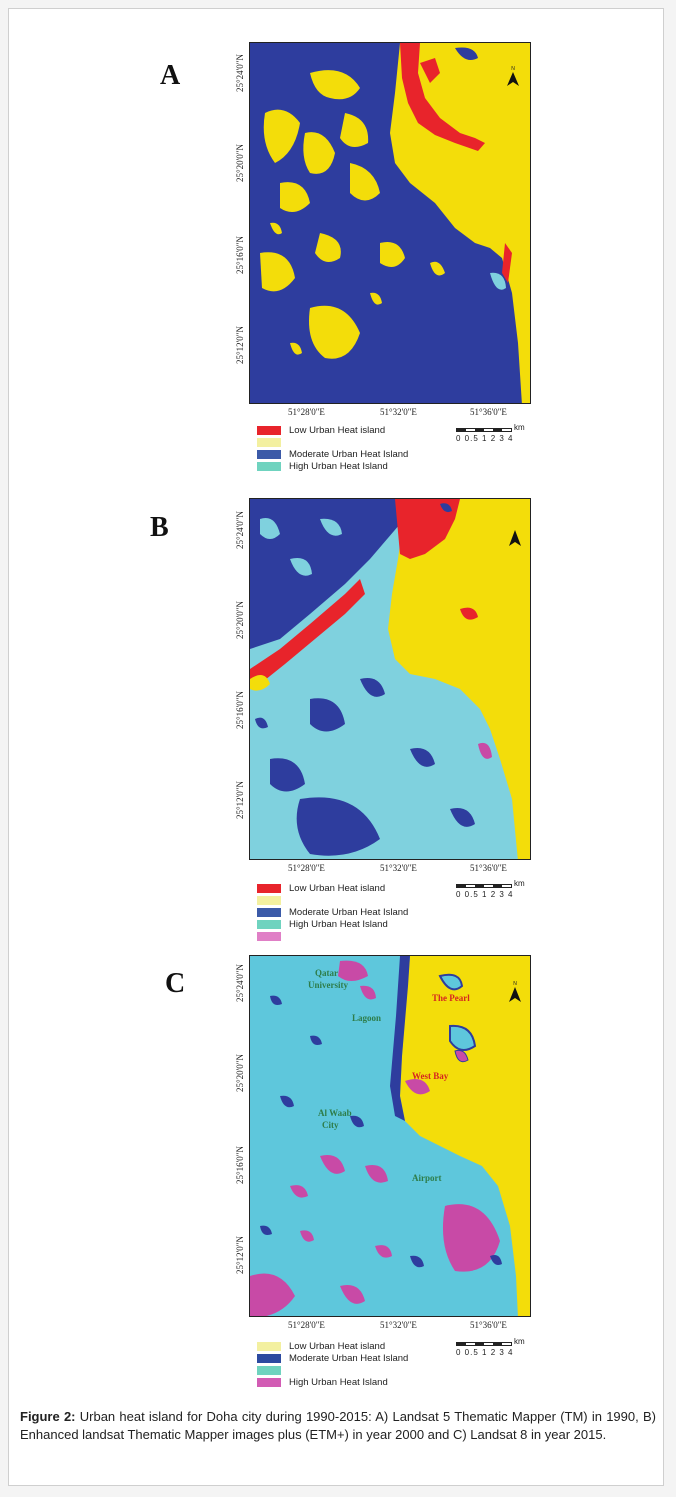  Describe the element at coordinates (515, 991) in the screenshot. I see `panel-c-north-arrow-icon: N` at that location.